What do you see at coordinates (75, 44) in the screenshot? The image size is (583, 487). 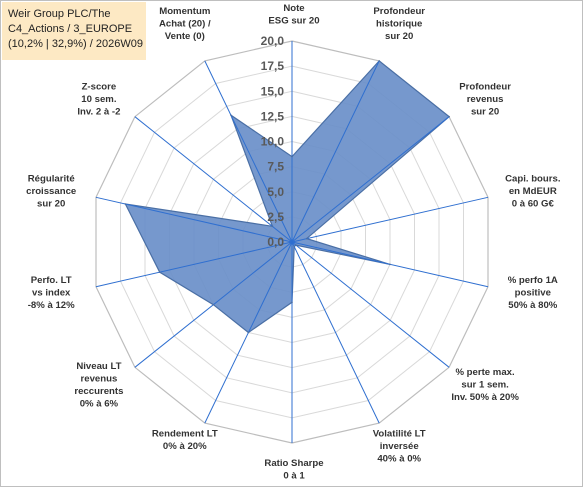 I see `title-line-3: (10,2% | 32,9%) / 2026W09` at bounding box center [75, 44].